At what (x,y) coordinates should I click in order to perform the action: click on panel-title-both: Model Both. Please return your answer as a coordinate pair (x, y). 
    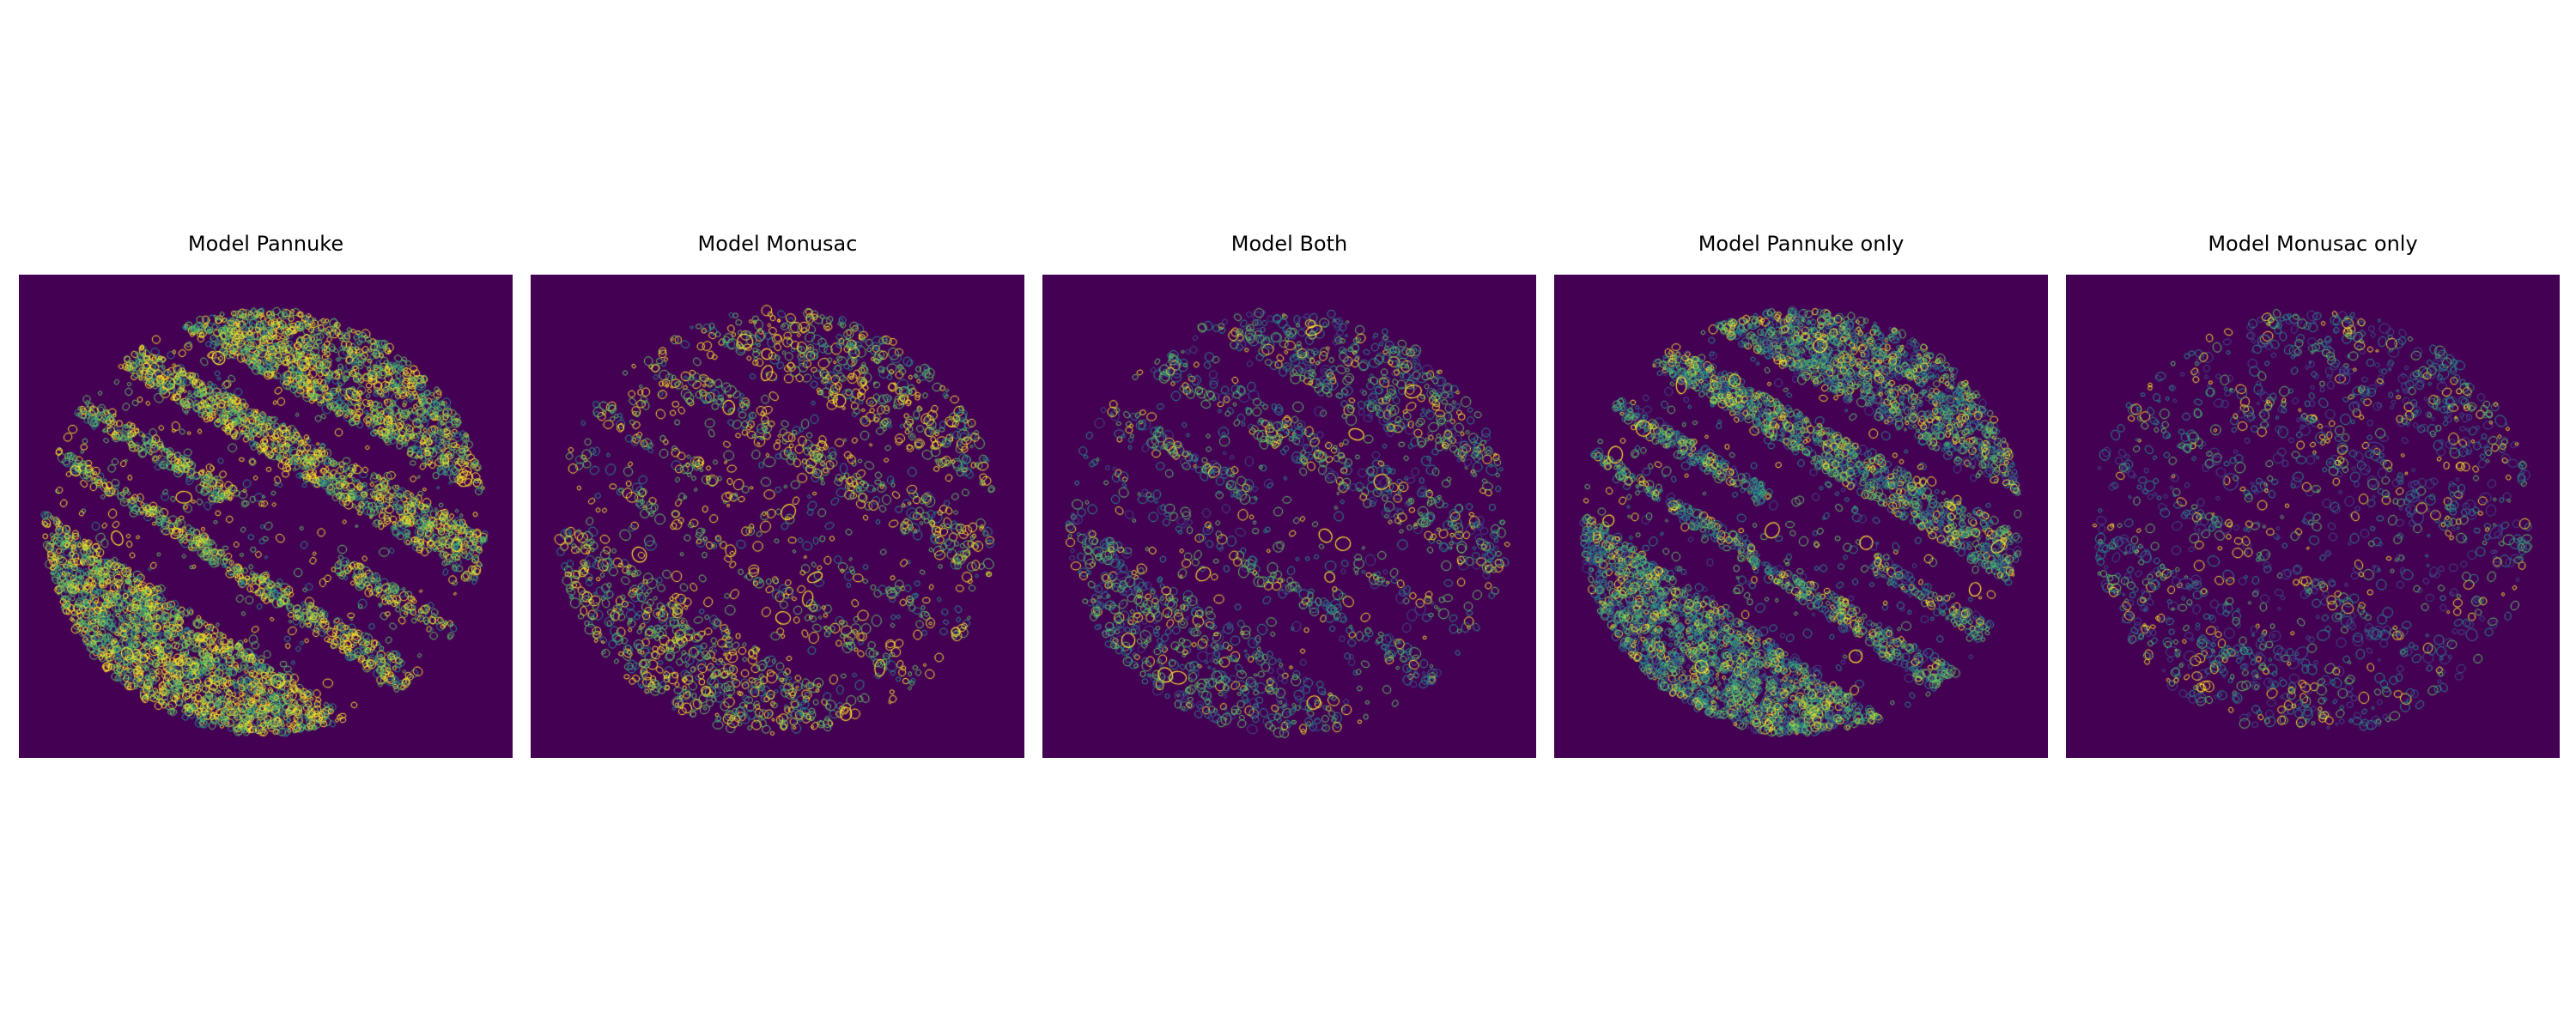
    Looking at the image, I should click on (1289, 244).